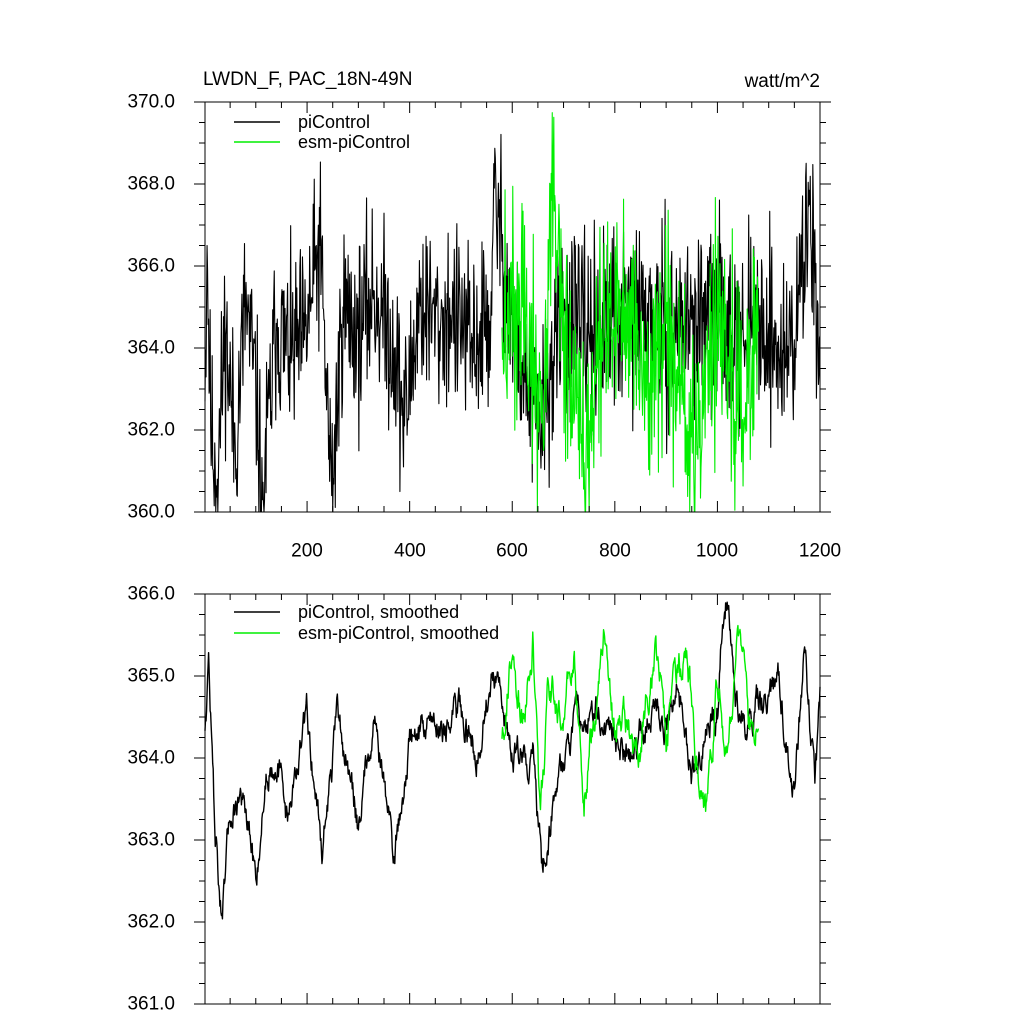 This screenshot has height=1024, width=1024. I want to click on legend: piControl esm-piControl, so click(322, 132).